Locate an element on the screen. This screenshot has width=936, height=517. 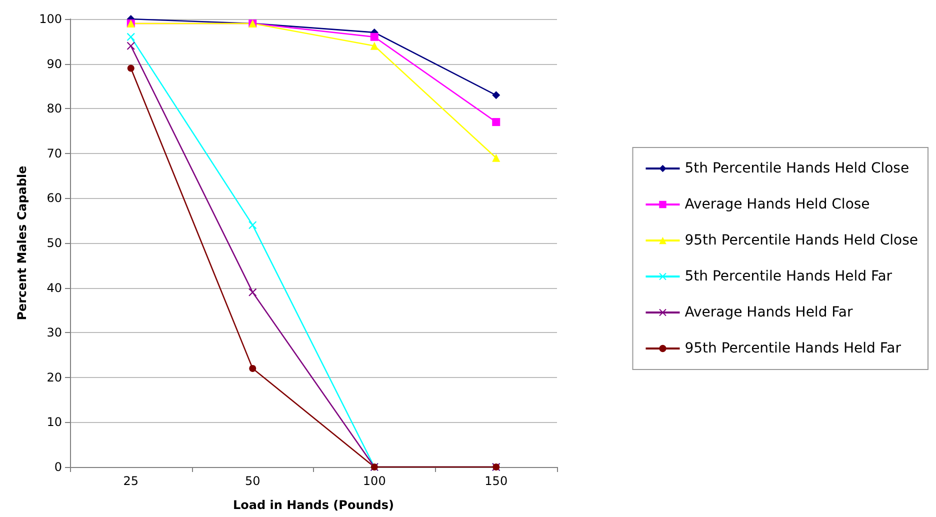
legend-label: Average Hands Held Far is located at coordinates (768, 312).